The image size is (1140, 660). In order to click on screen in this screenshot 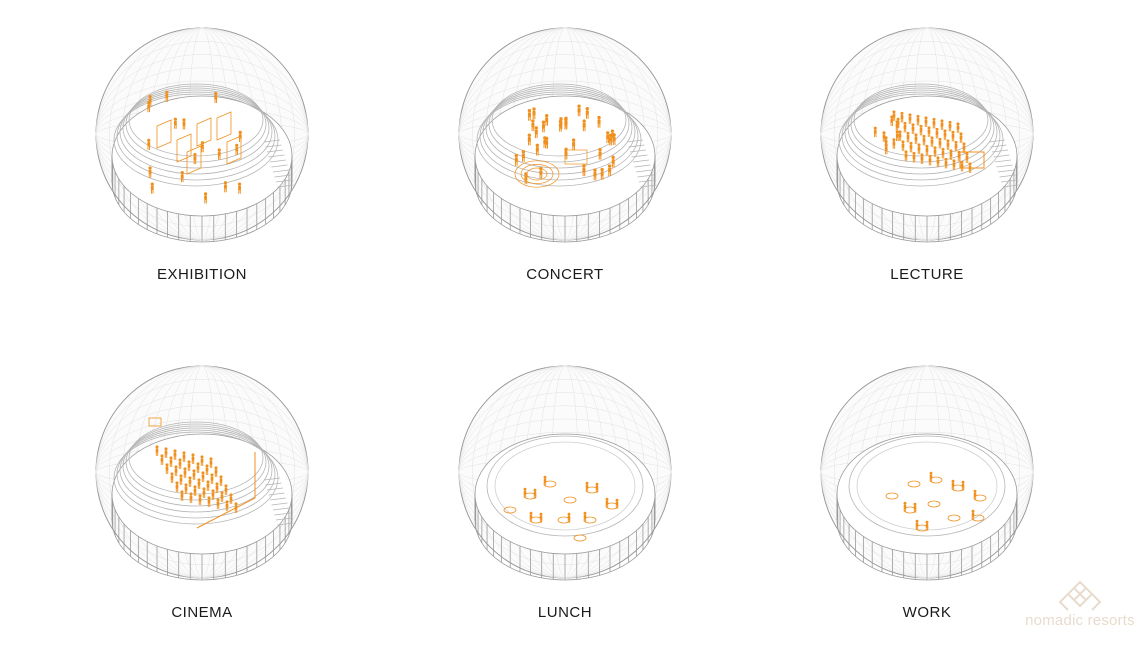, I will do `click(226, 490)`.